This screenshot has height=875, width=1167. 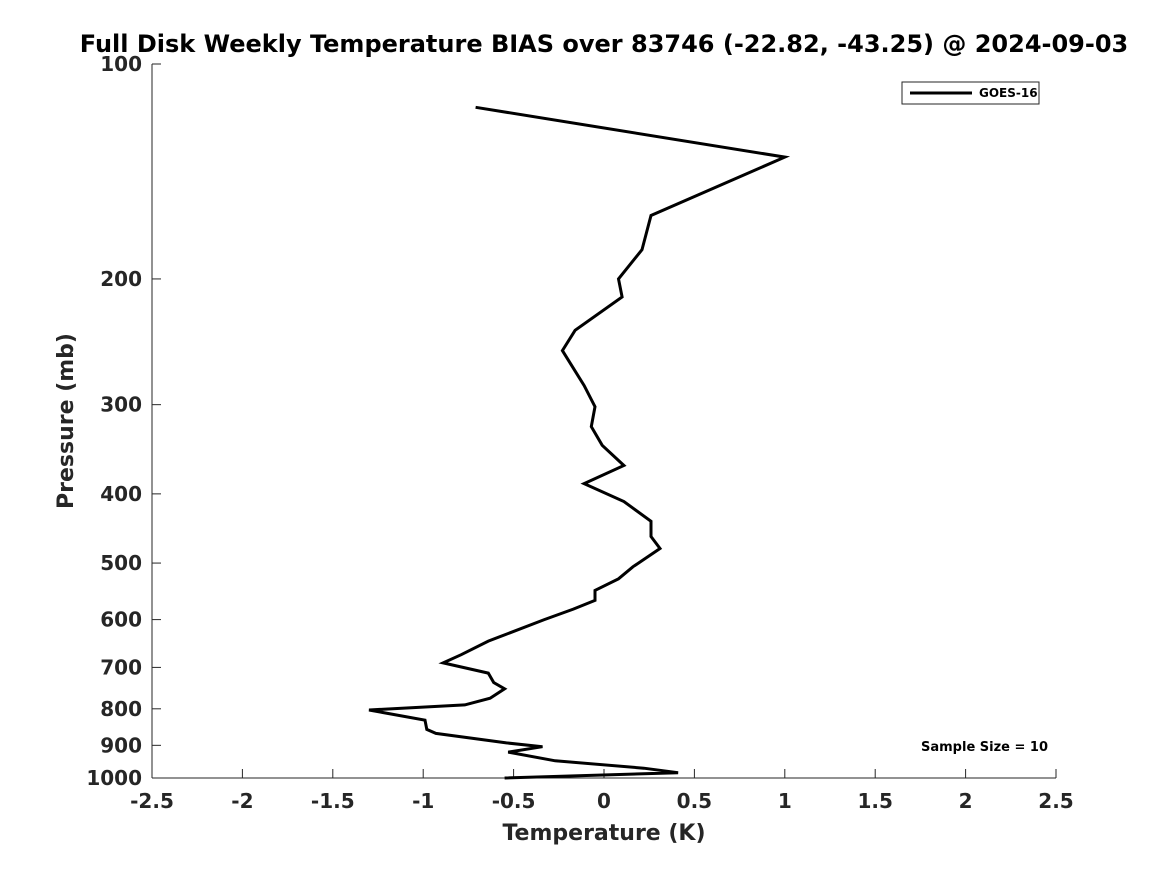 I want to click on y-tick-label: 400, so click(x=121, y=494).